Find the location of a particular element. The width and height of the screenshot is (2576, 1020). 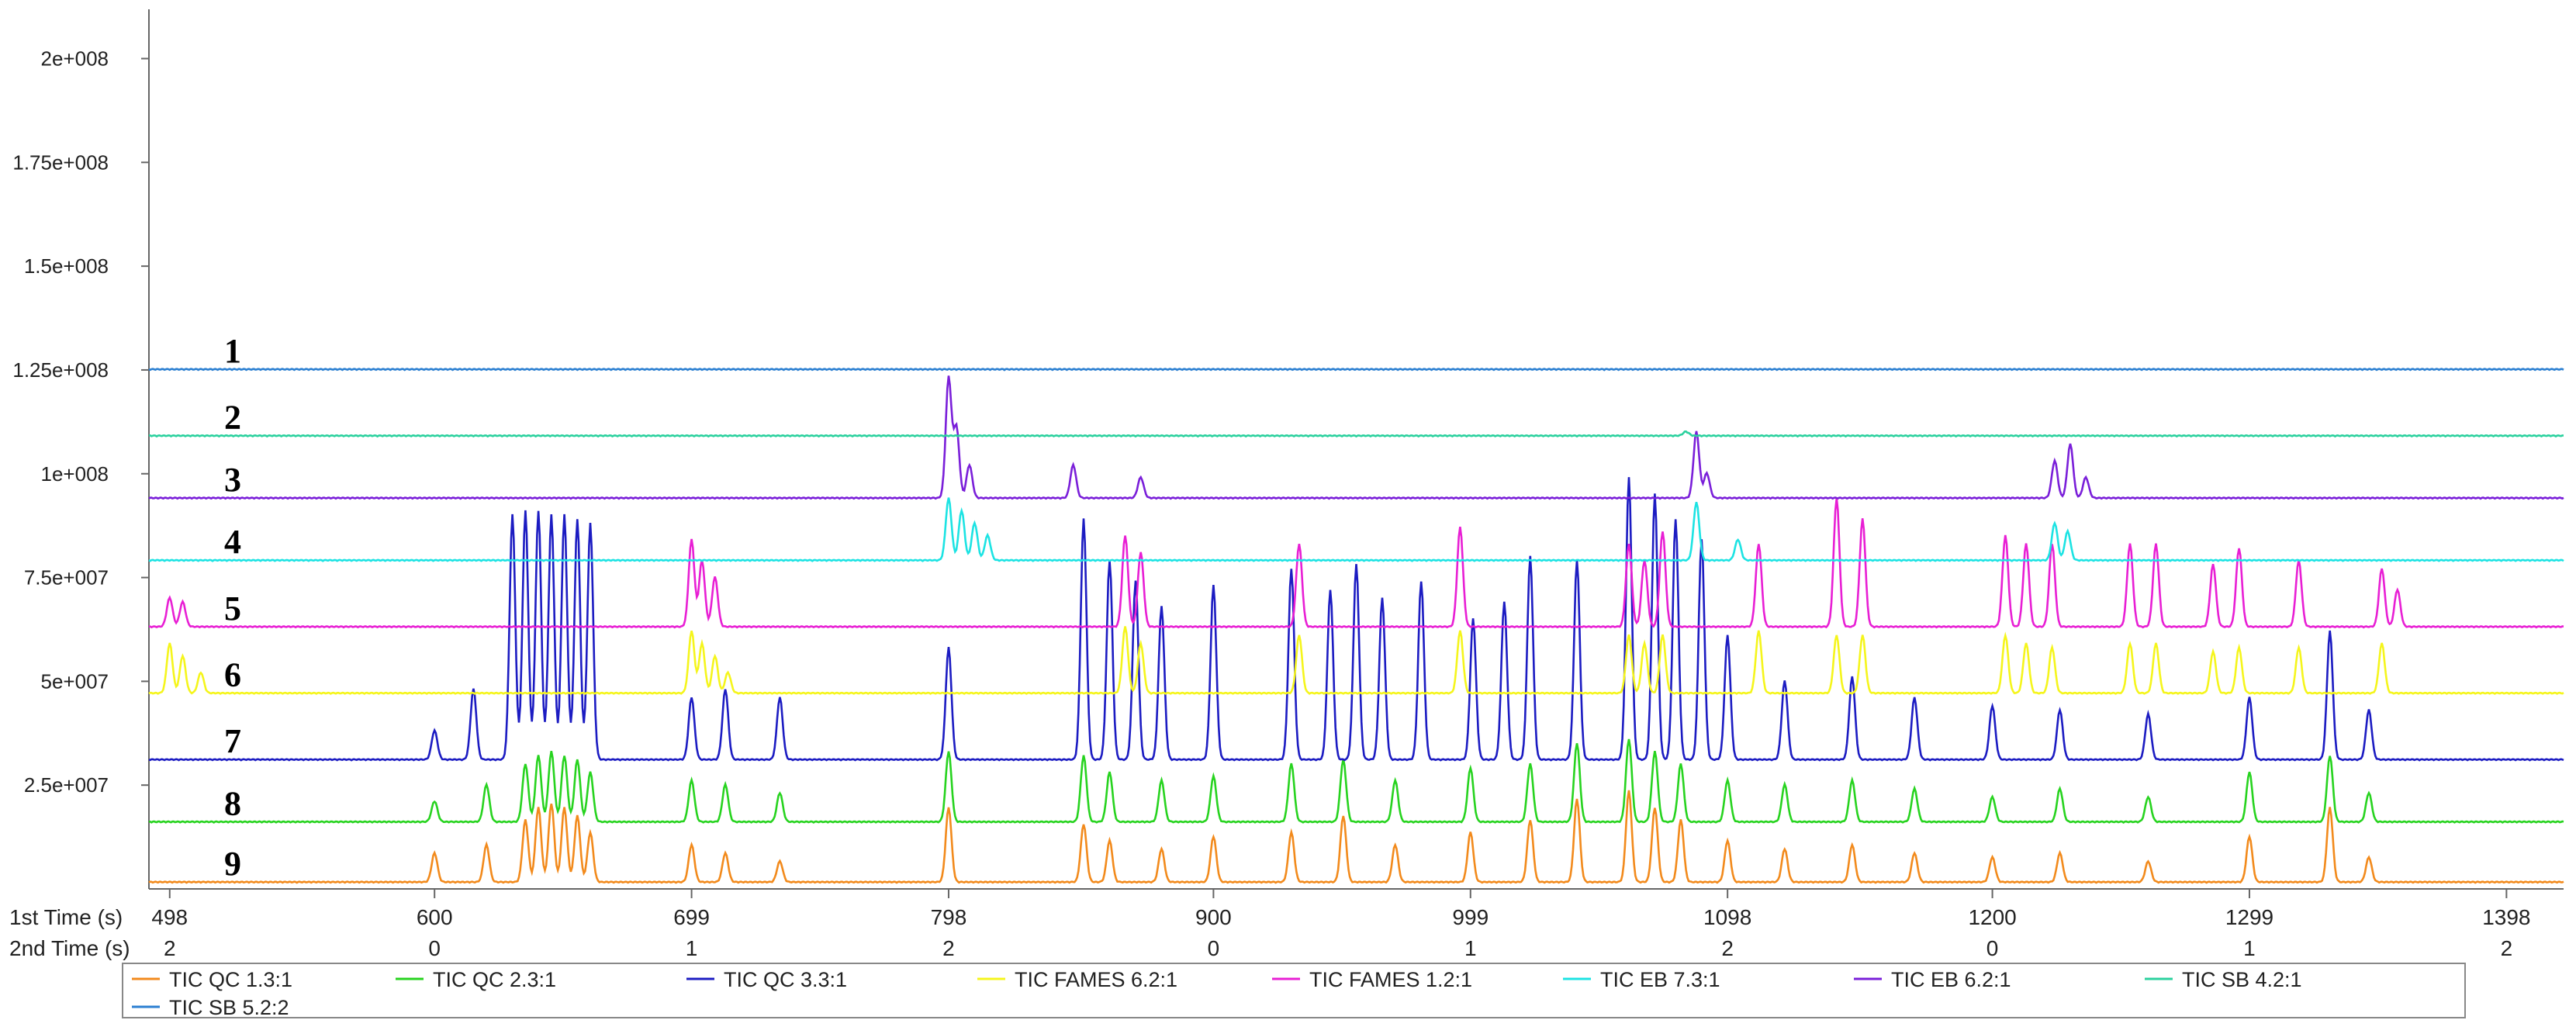

y-tick-label: 1e+008 is located at coordinates (75, 474).